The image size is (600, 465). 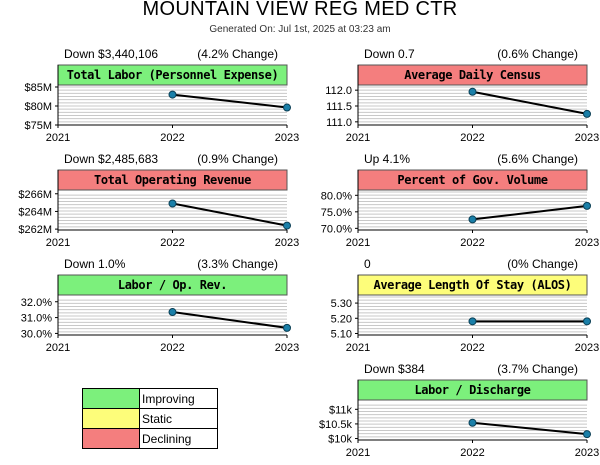 What do you see at coordinates (167, 438) in the screenshot?
I see `legend-label: Declining` at bounding box center [167, 438].